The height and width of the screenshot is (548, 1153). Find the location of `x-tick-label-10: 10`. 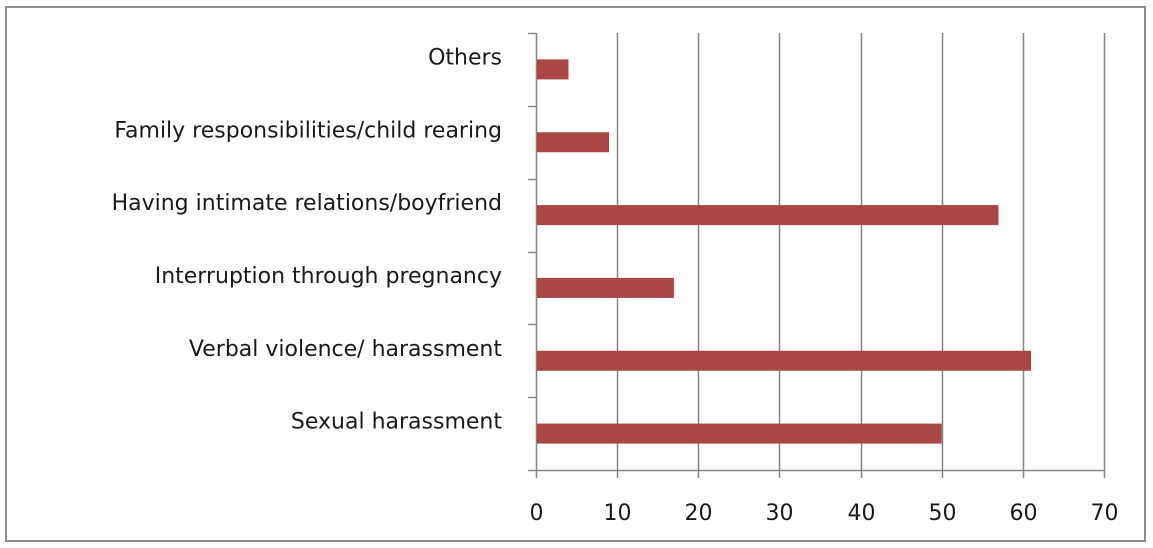

x-tick-label-10: 10 is located at coordinates (618, 513).